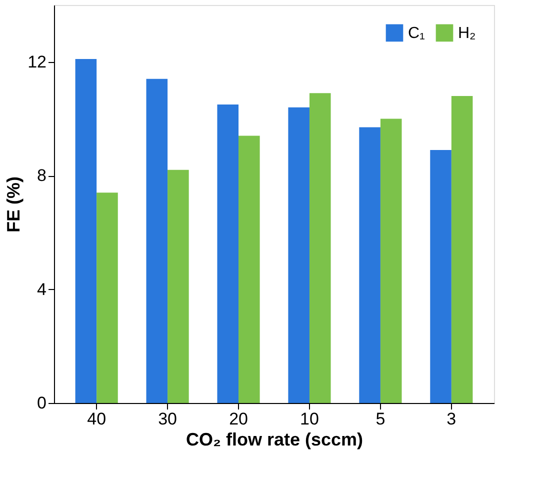 Image resolution: width=560 pixels, height=486 pixels. Describe the element at coordinates (467, 33) in the screenshot. I see `legend-label: H₂` at that location.